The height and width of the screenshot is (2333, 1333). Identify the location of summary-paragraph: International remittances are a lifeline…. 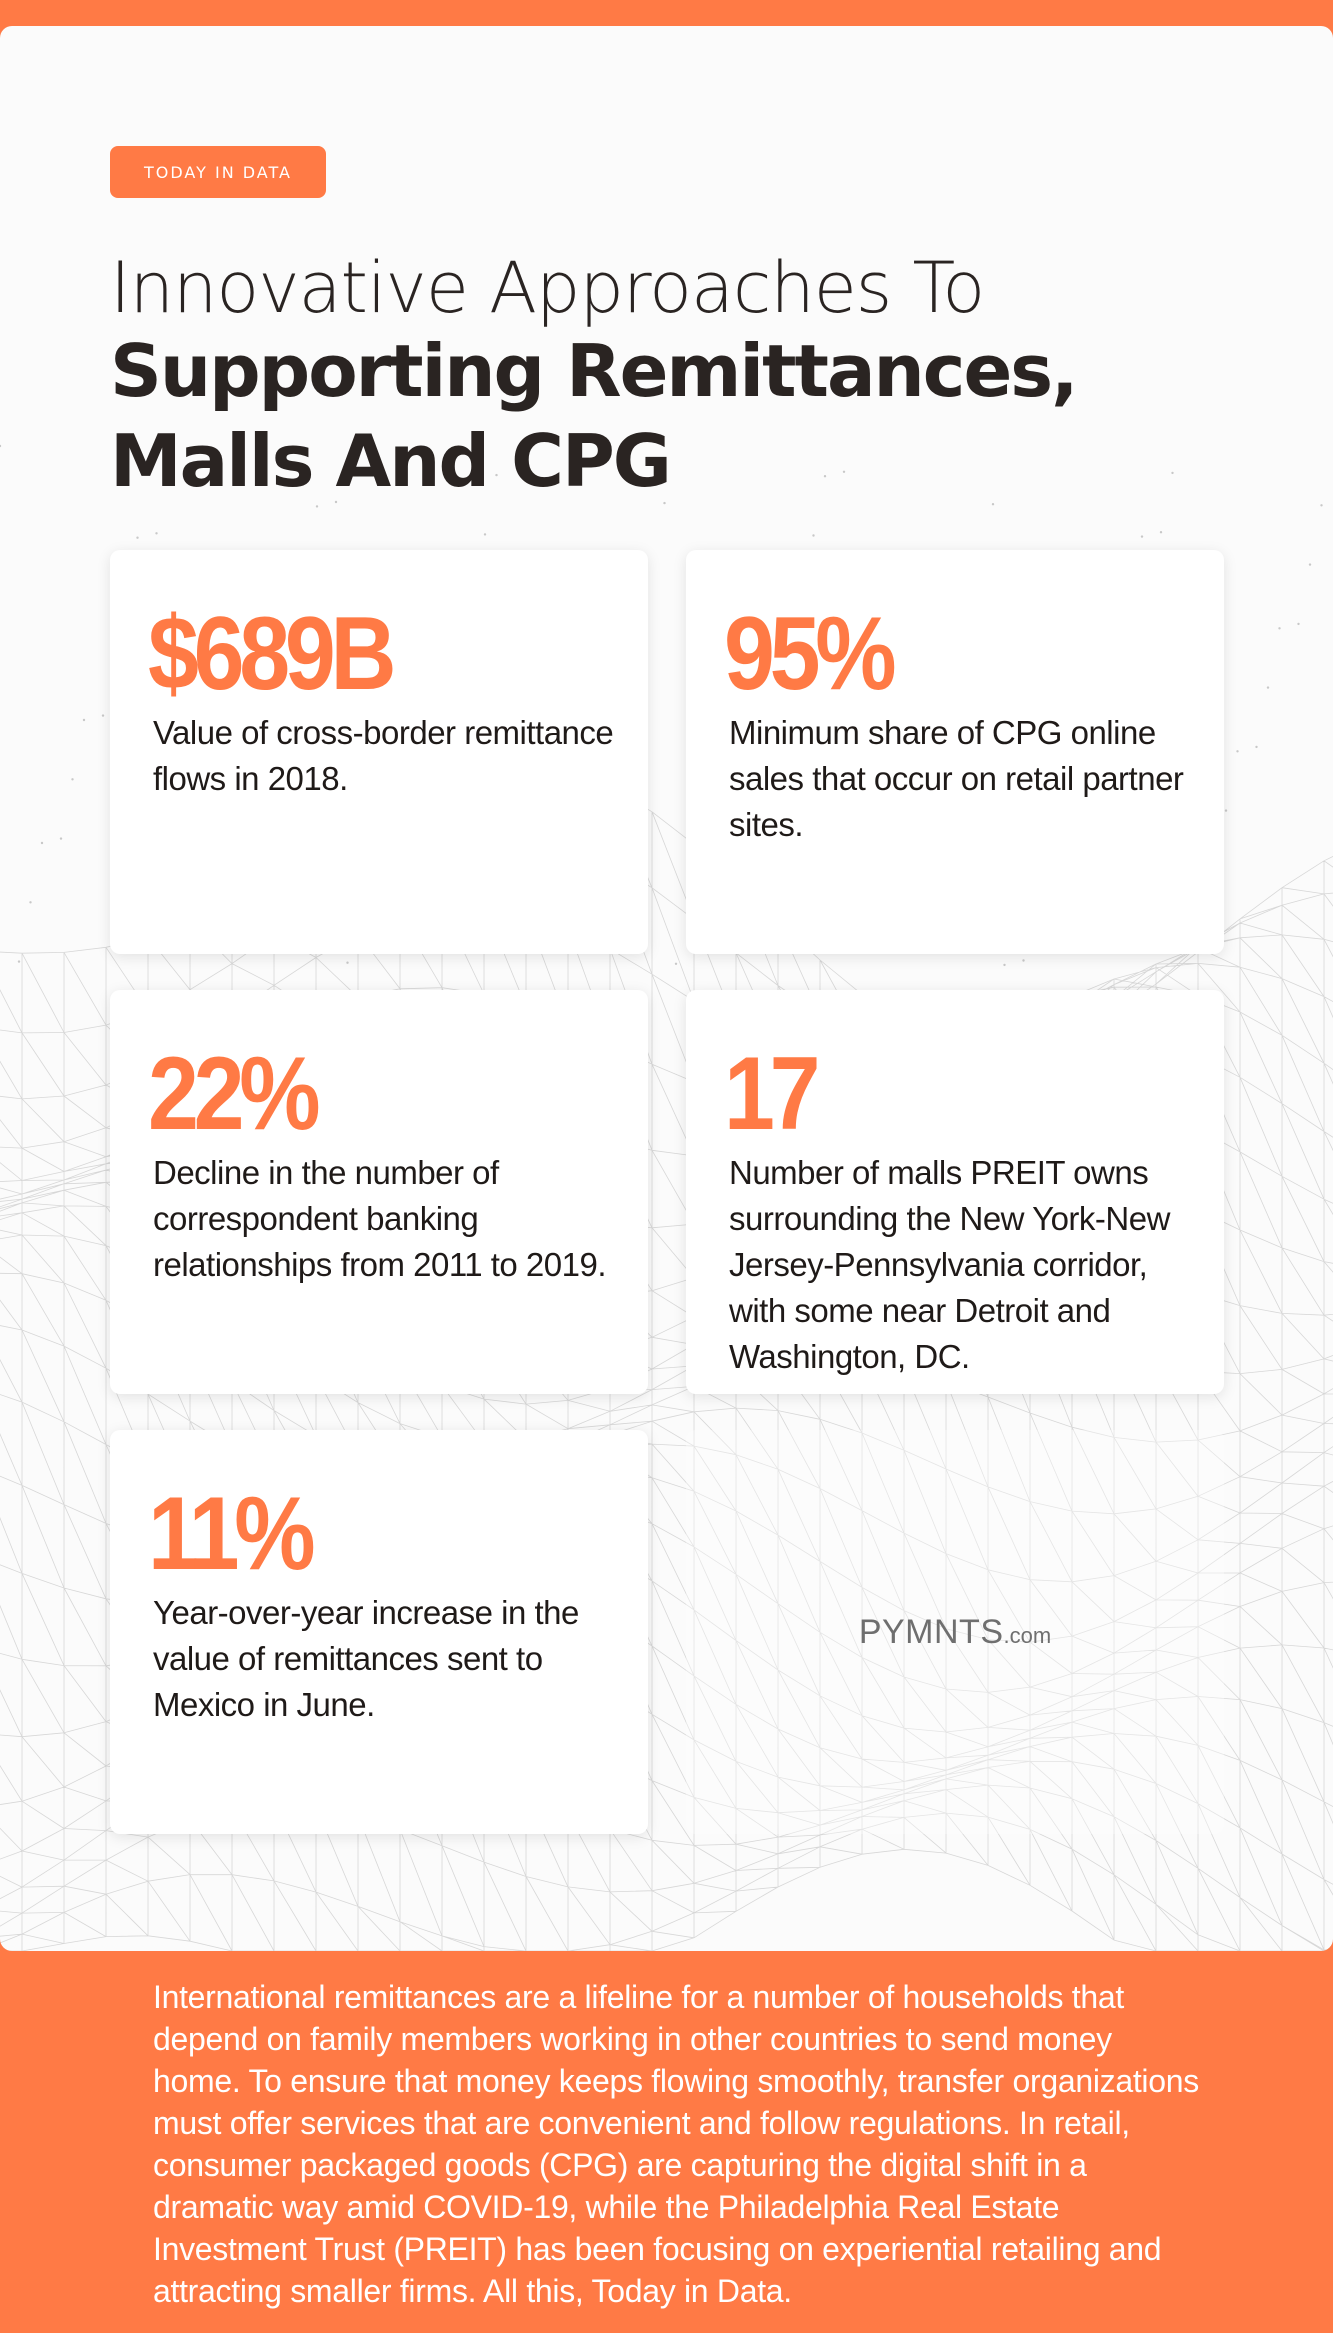
(676, 2144).